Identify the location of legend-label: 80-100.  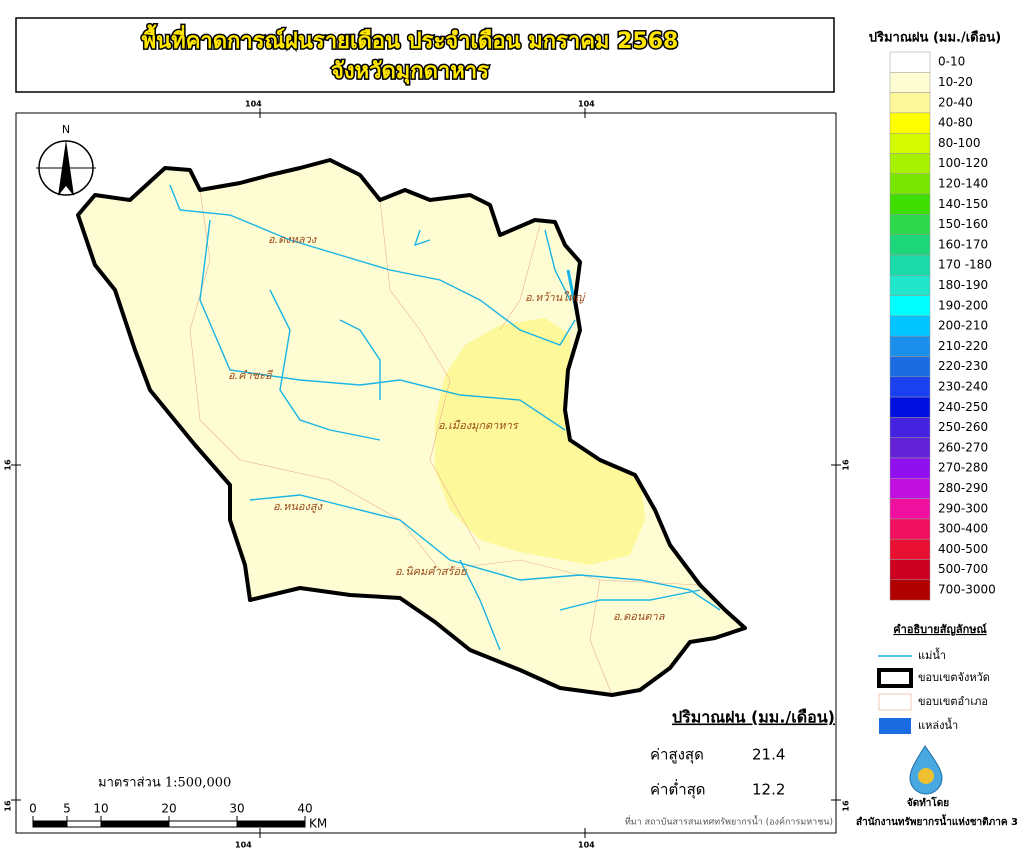
(959, 143).